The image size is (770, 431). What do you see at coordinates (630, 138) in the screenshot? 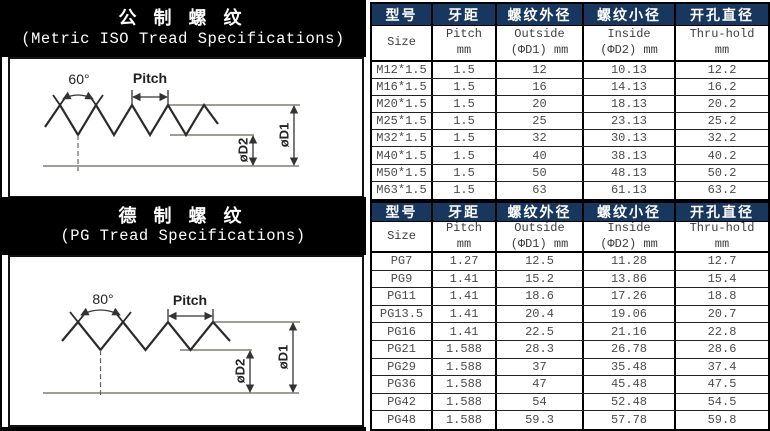
I see `cell-inside: 30.13` at bounding box center [630, 138].